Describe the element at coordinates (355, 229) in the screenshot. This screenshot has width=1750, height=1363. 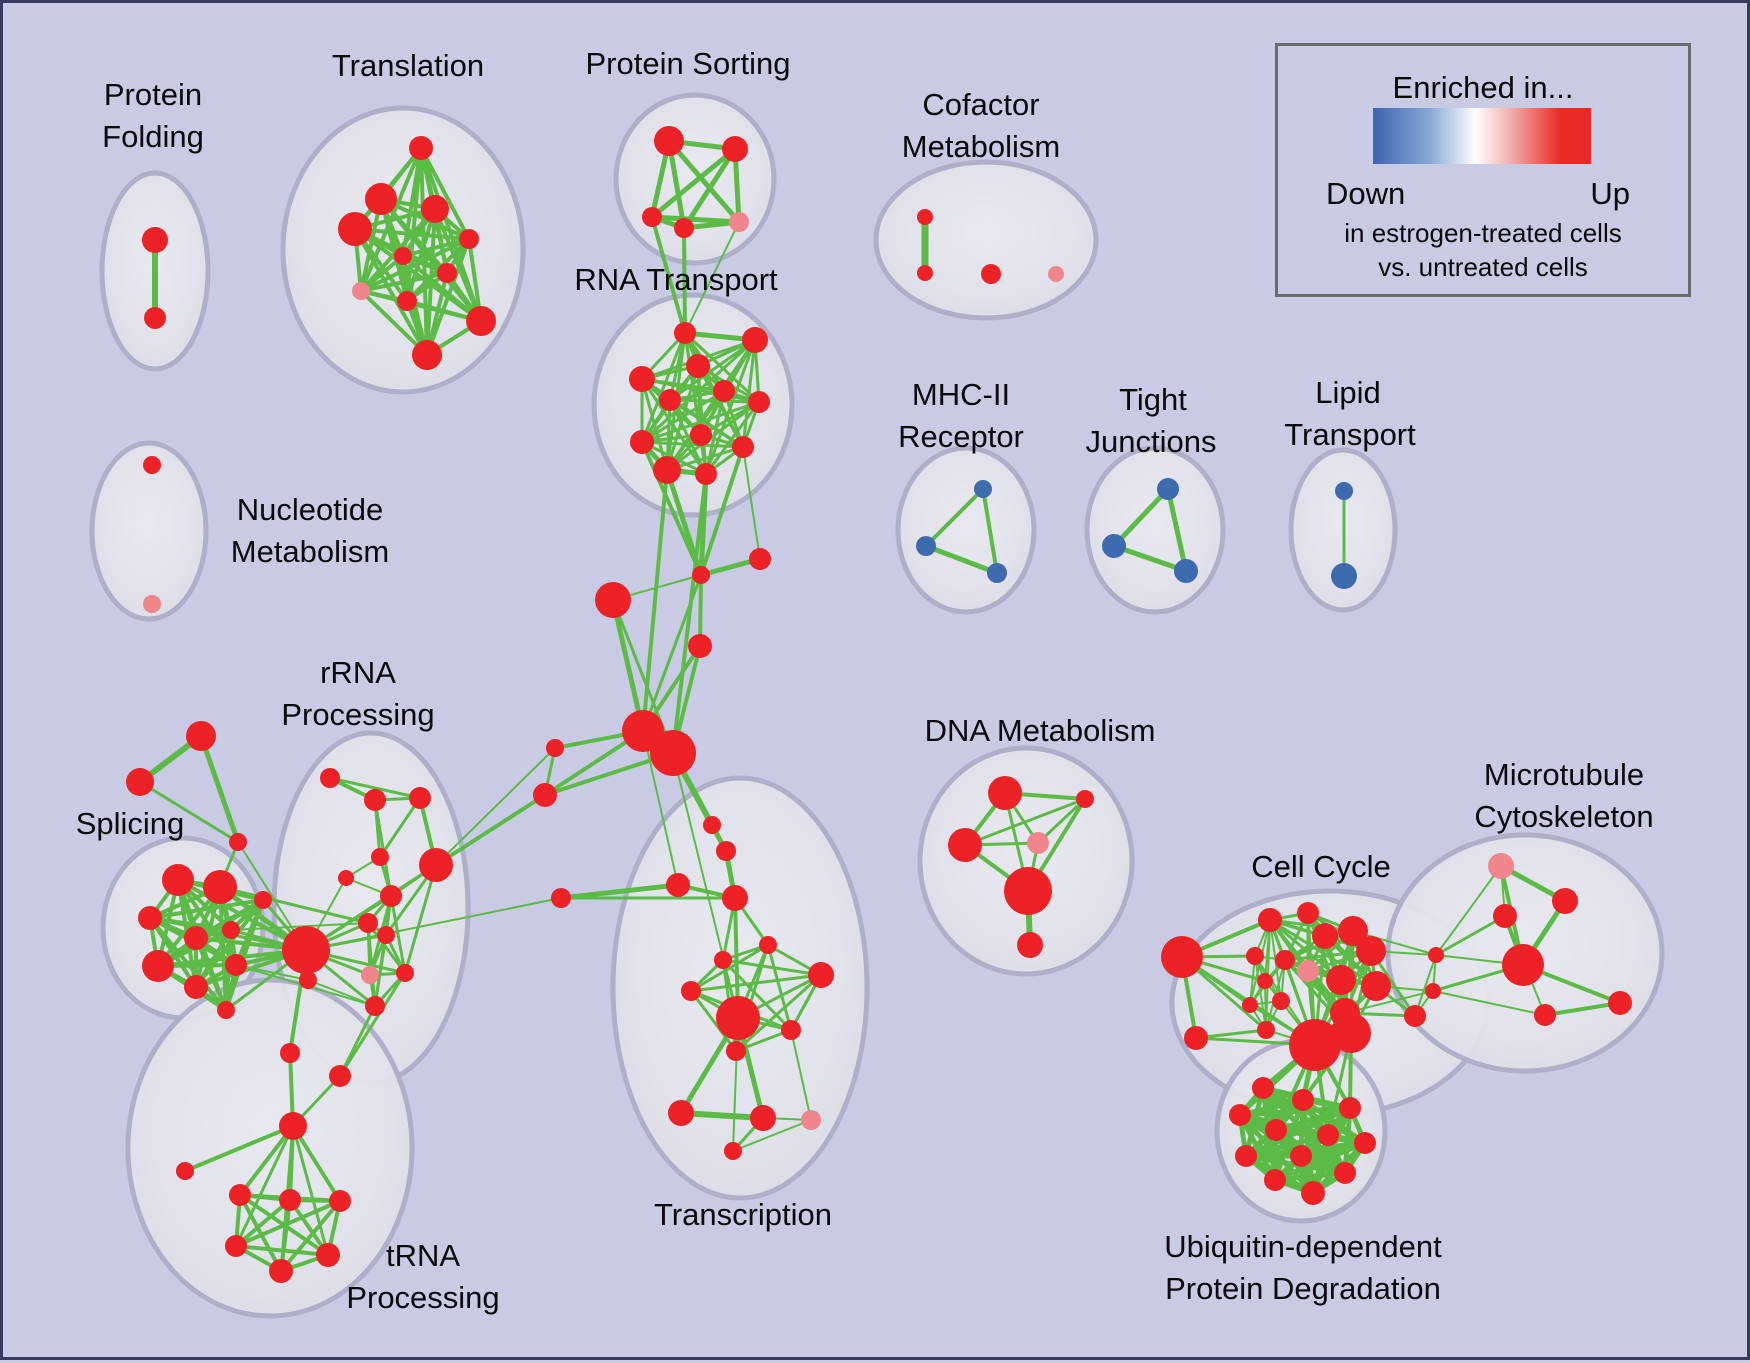
I see `node-tr3` at that location.